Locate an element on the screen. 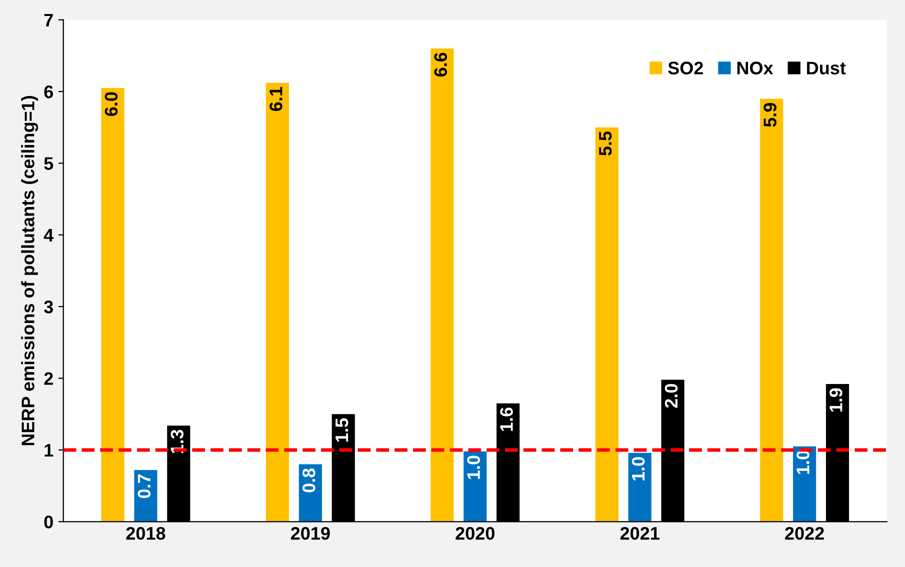  y-tick-label: 2 is located at coordinates (48, 378).